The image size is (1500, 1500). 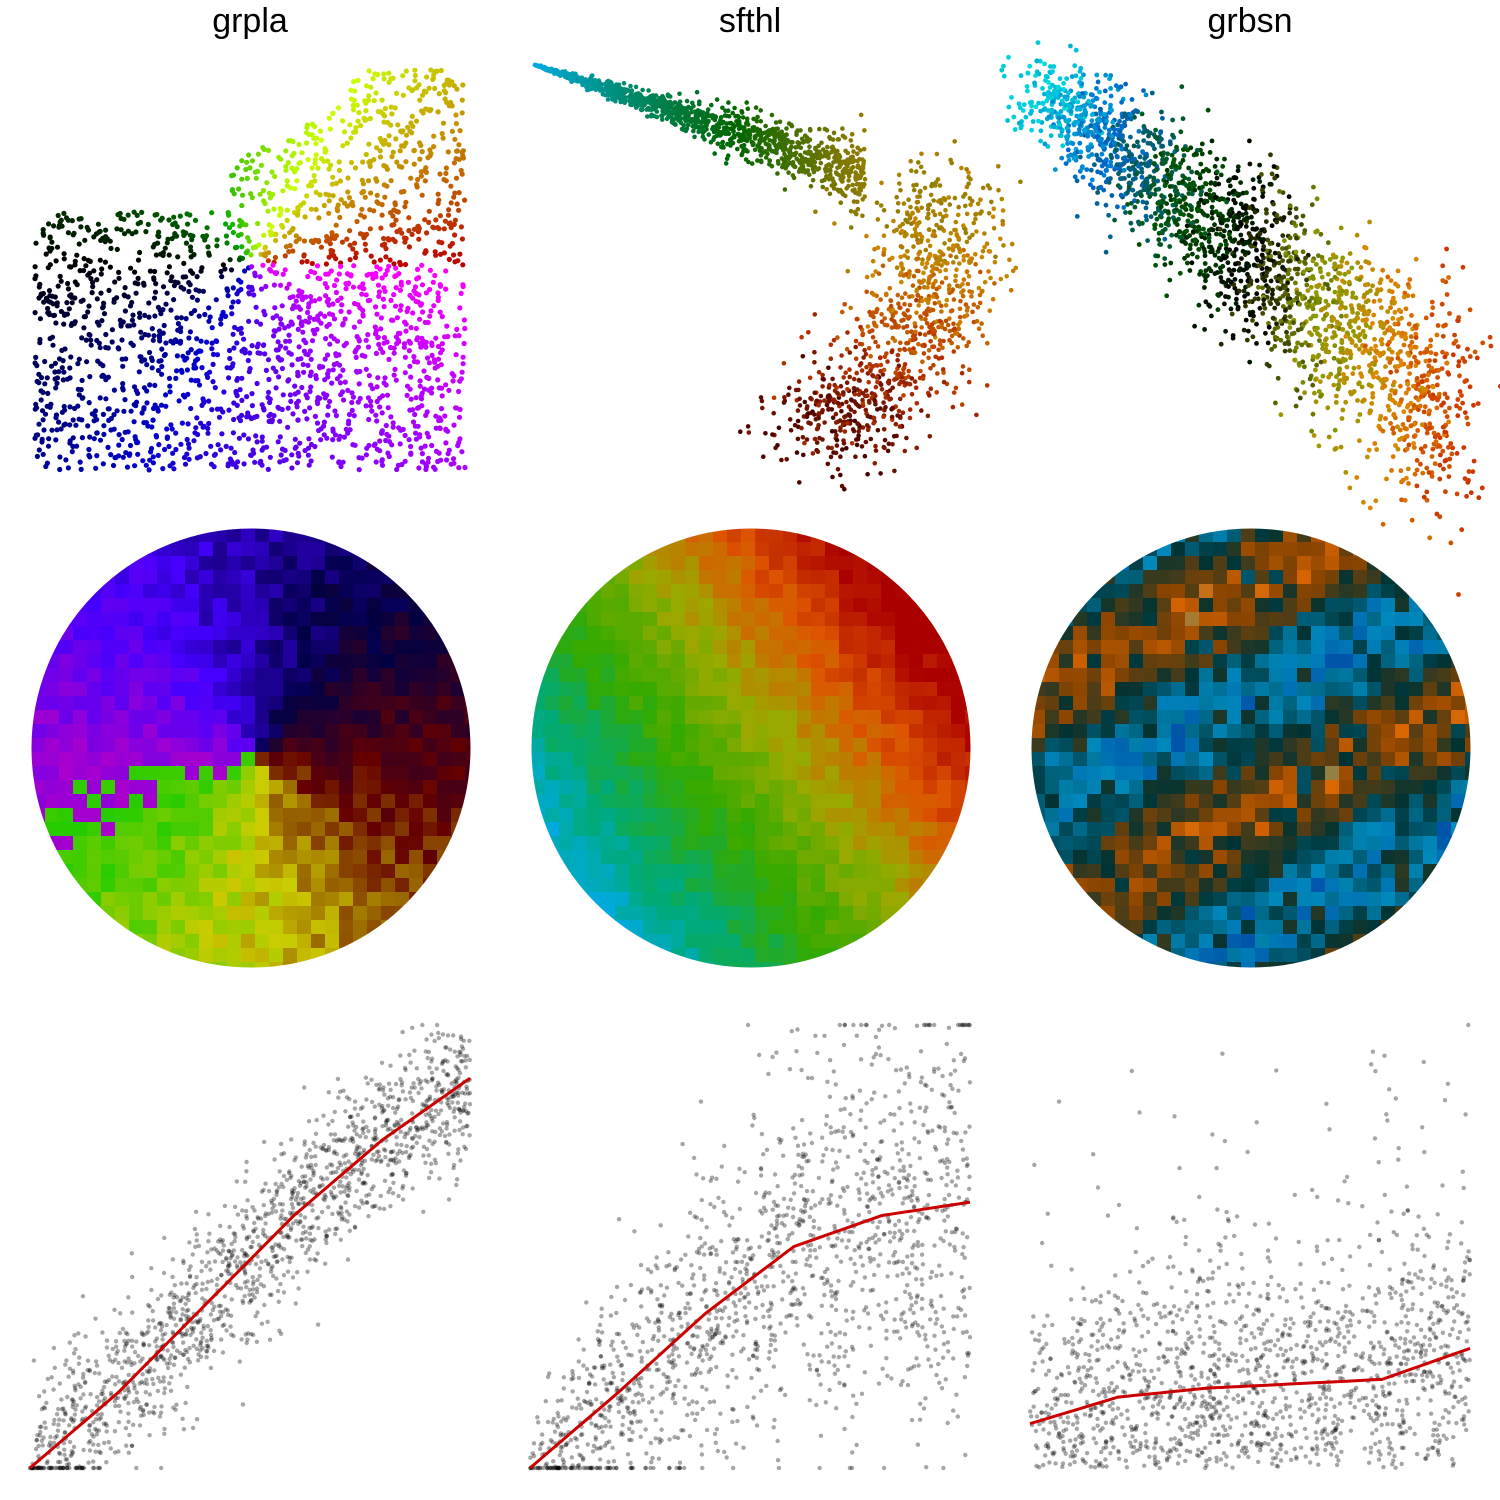 What do you see at coordinates (250, 21) in the screenshot?
I see `panel-title-grpla: grpla` at bounding box center [250, 21].